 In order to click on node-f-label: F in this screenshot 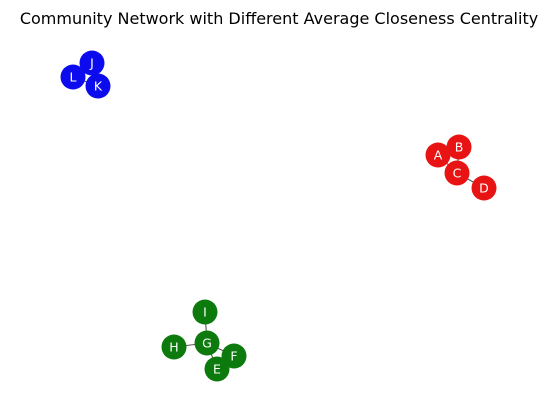, I will do `click(233, 356)`.